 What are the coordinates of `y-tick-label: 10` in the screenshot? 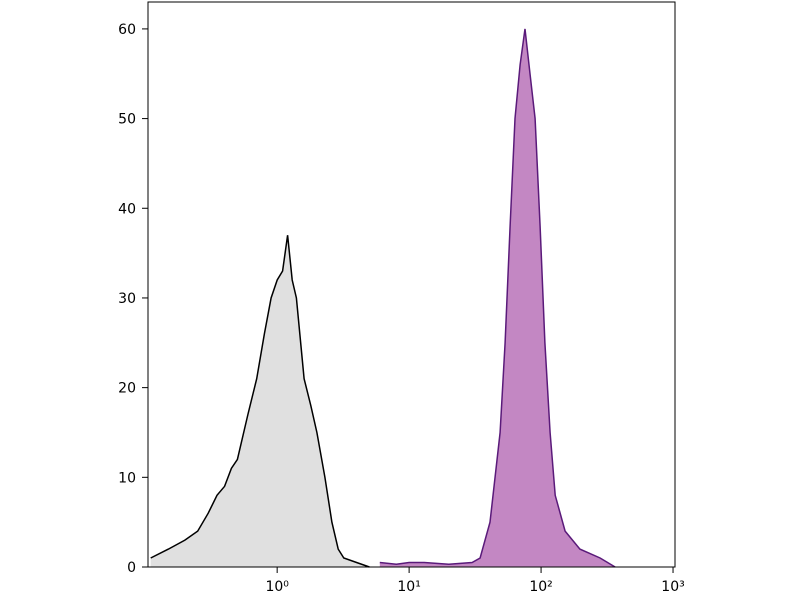 It's located at (127, 478).